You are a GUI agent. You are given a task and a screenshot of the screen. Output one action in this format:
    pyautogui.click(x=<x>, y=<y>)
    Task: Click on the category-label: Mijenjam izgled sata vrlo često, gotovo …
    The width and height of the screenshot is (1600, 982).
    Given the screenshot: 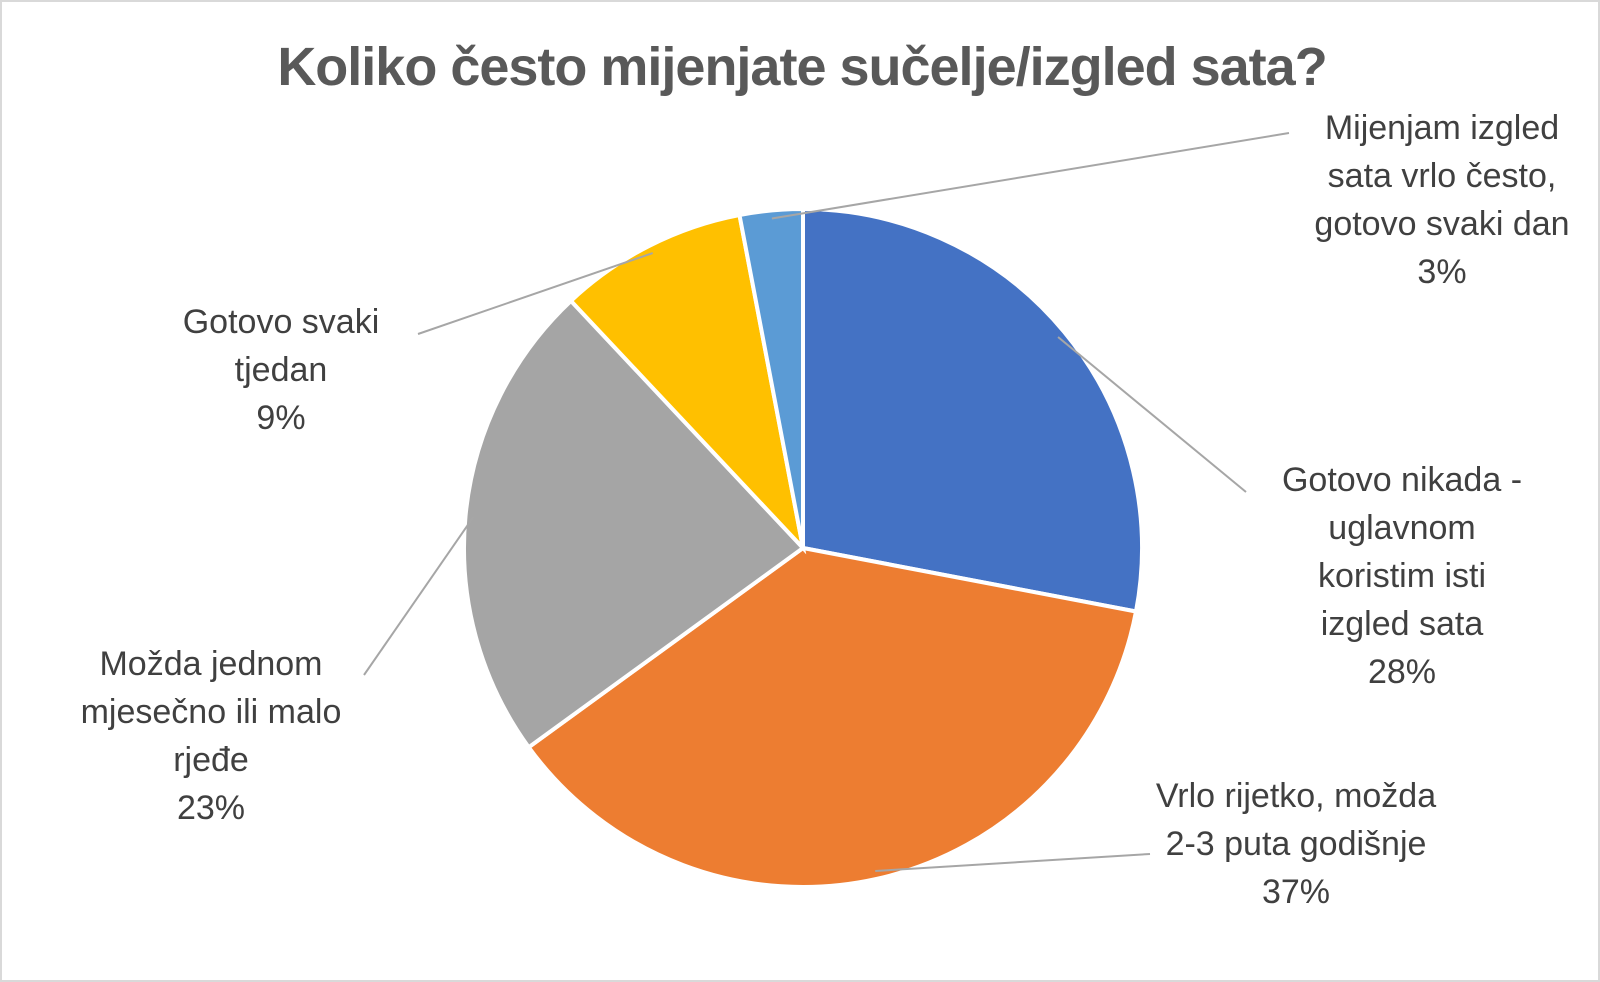 What is the action you would take?
    pyautogui.click(x=1442, y=176)
    